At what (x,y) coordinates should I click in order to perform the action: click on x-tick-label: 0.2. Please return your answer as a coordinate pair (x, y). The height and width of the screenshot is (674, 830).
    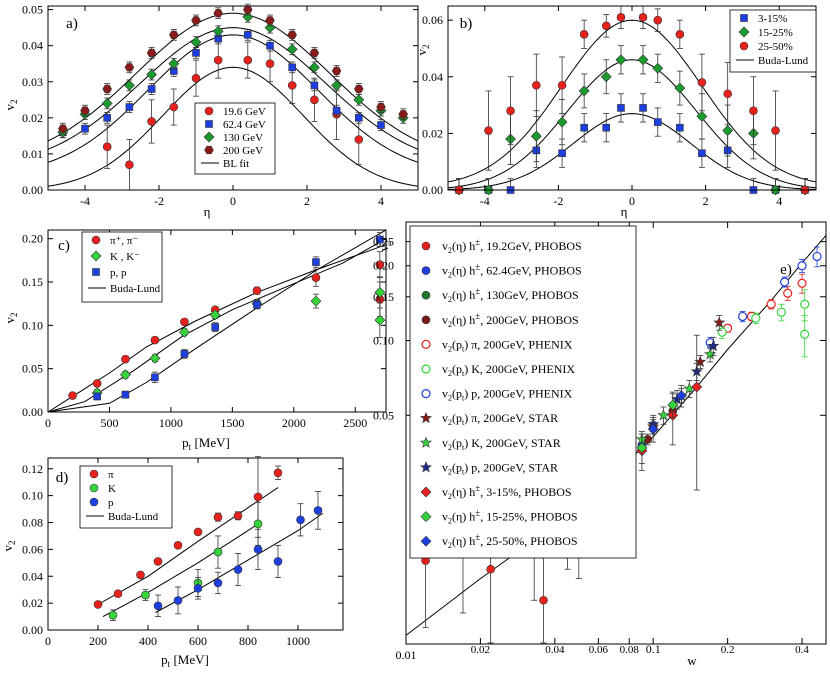
    Looking at the image, I should click on (728, 650).